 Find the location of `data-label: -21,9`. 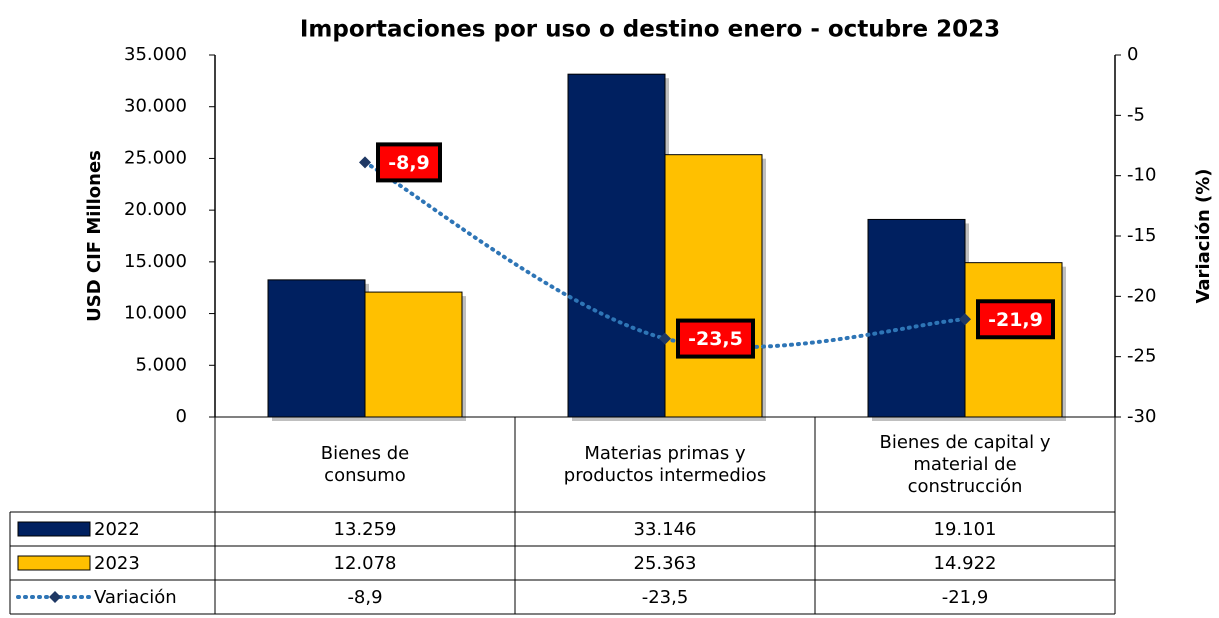

data-label: -21,9 is located at coordinates (1015, 320).